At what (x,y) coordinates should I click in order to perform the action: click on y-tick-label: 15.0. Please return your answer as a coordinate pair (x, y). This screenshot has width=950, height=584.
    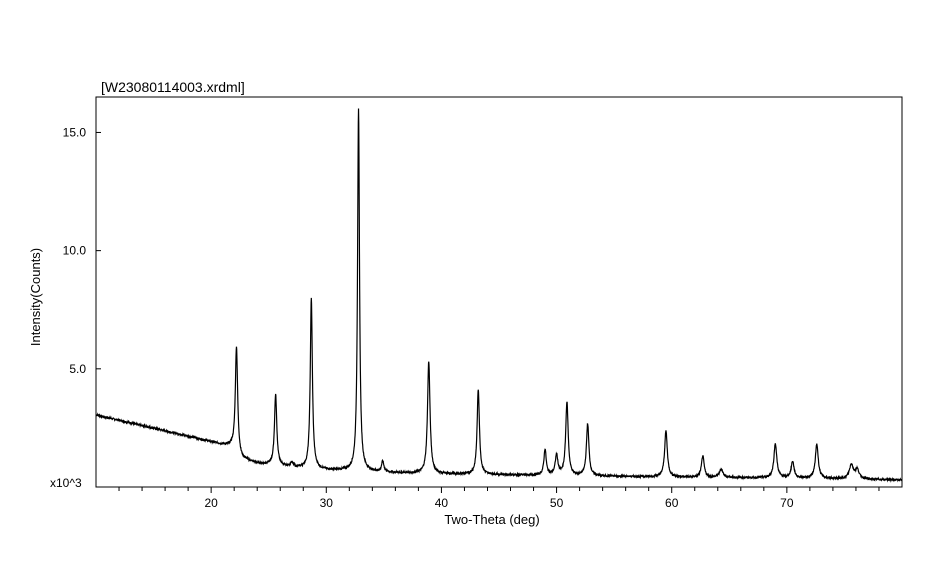
    Looking at the image, I should click on (75, 132).